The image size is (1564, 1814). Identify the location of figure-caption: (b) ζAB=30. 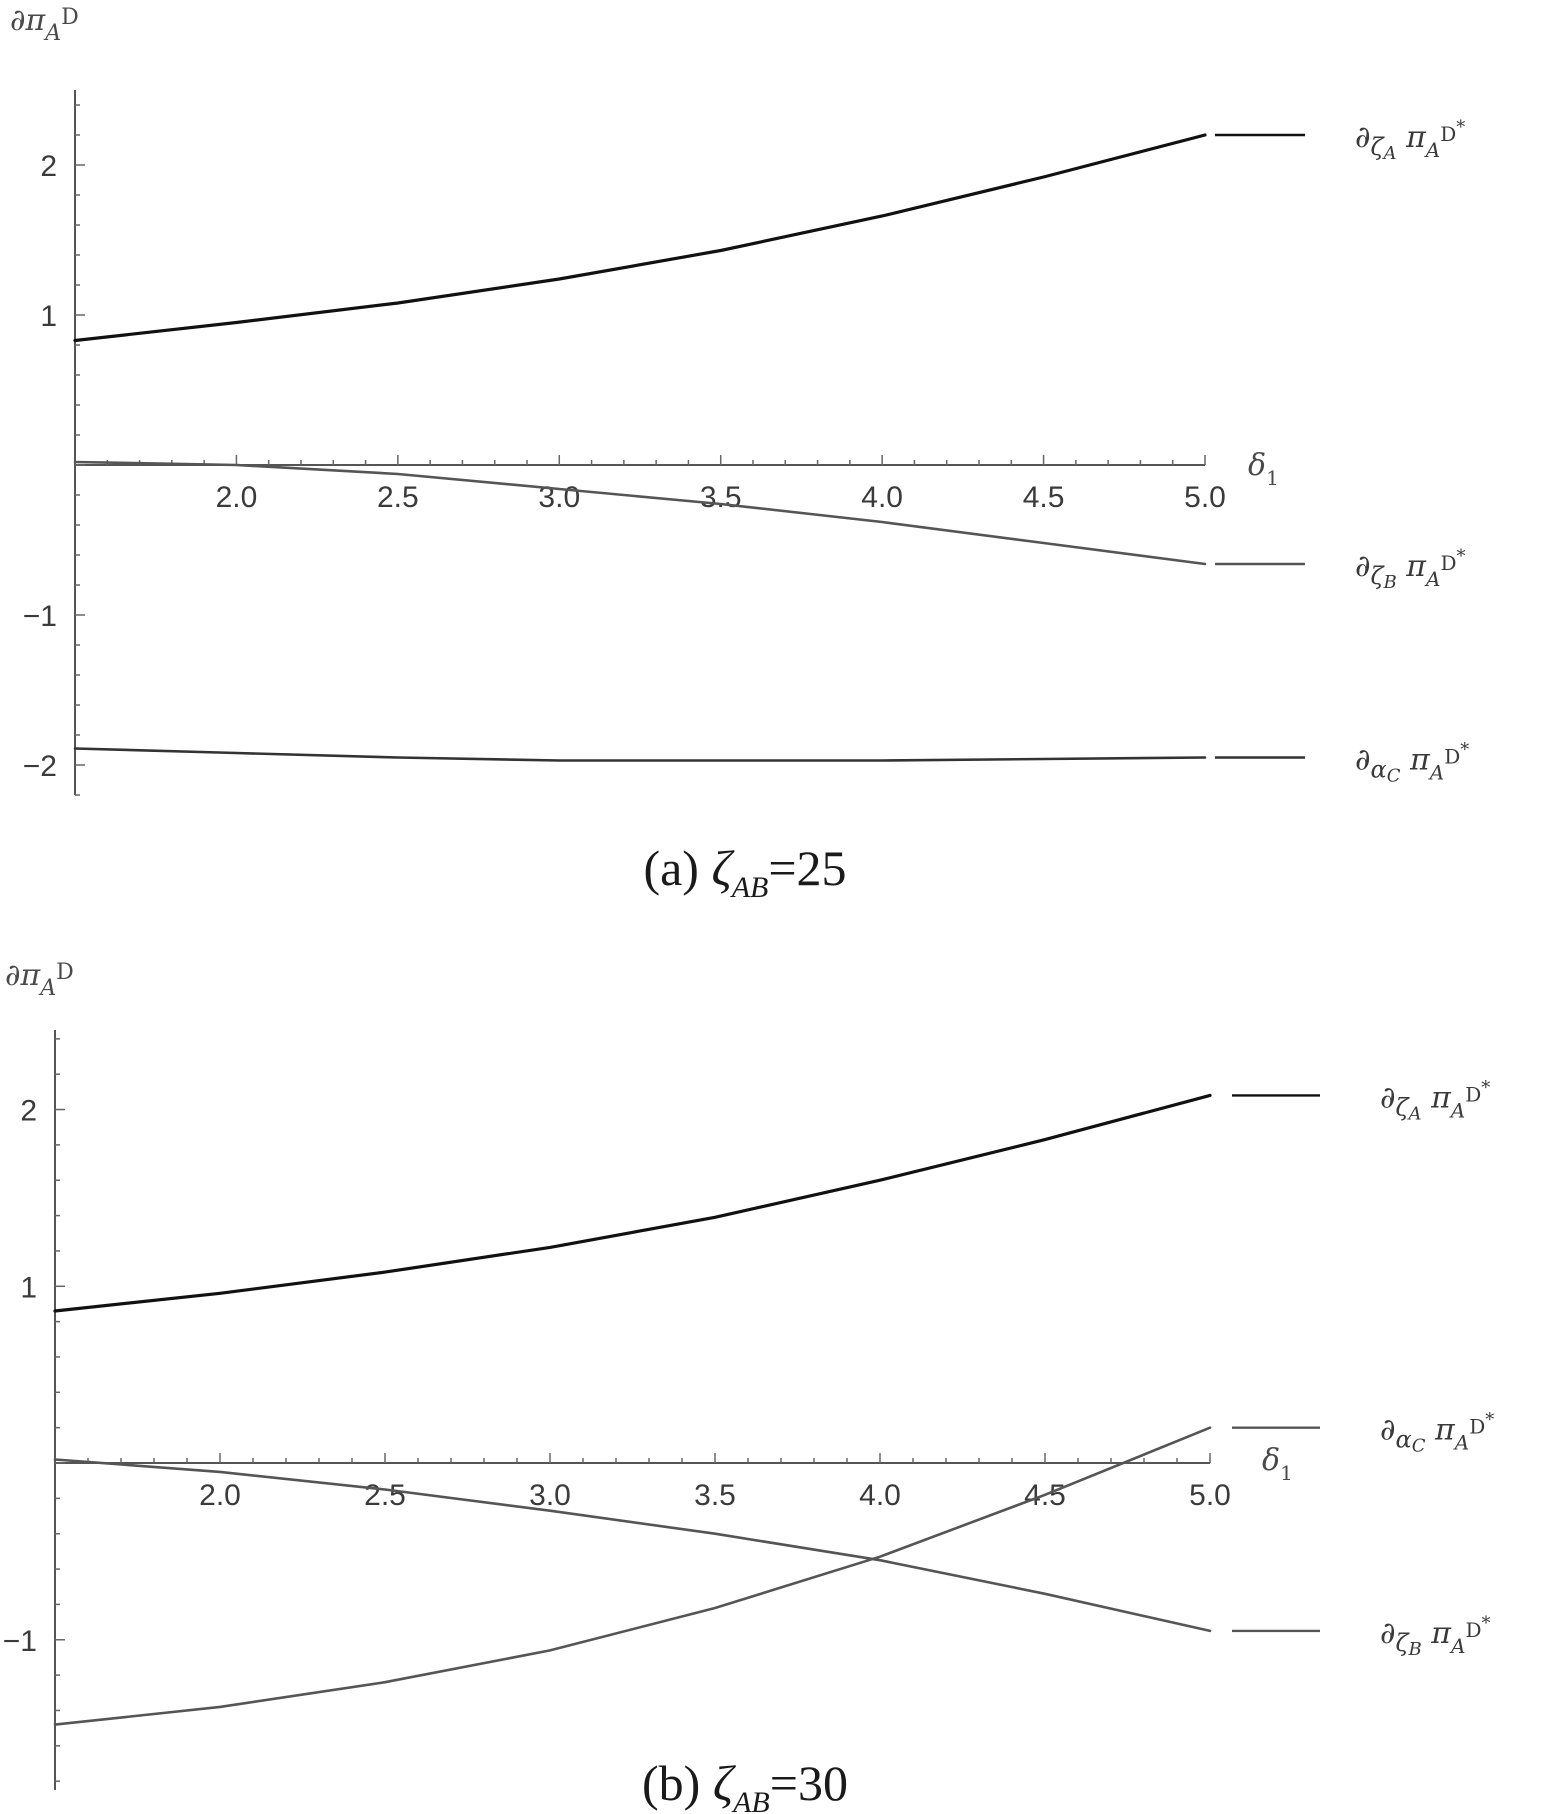
(745, 1784).